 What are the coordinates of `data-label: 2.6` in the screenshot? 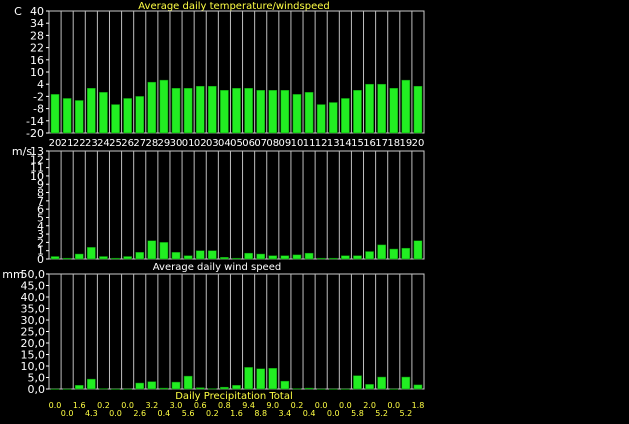 It's located at (139, 413).